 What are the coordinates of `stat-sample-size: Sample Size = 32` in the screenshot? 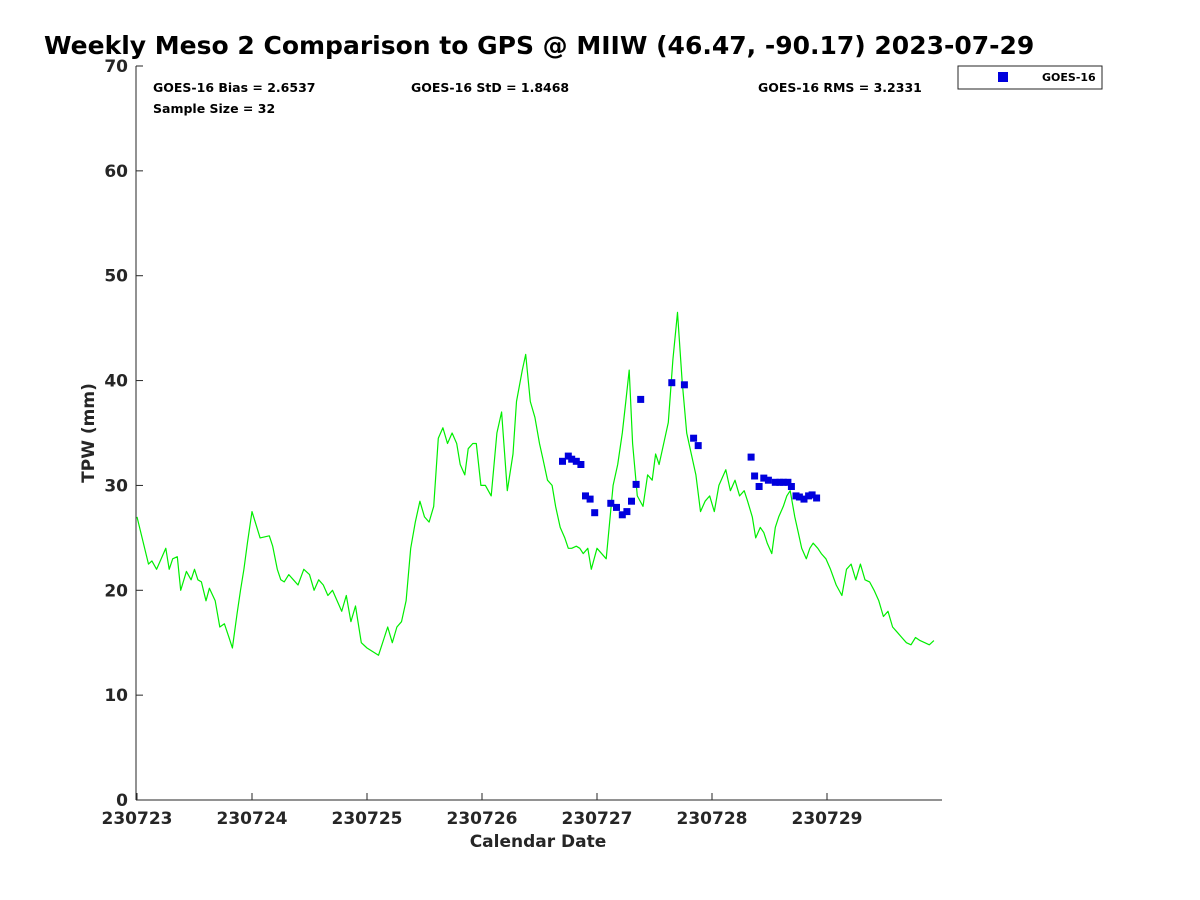 It's located at (214, 108).